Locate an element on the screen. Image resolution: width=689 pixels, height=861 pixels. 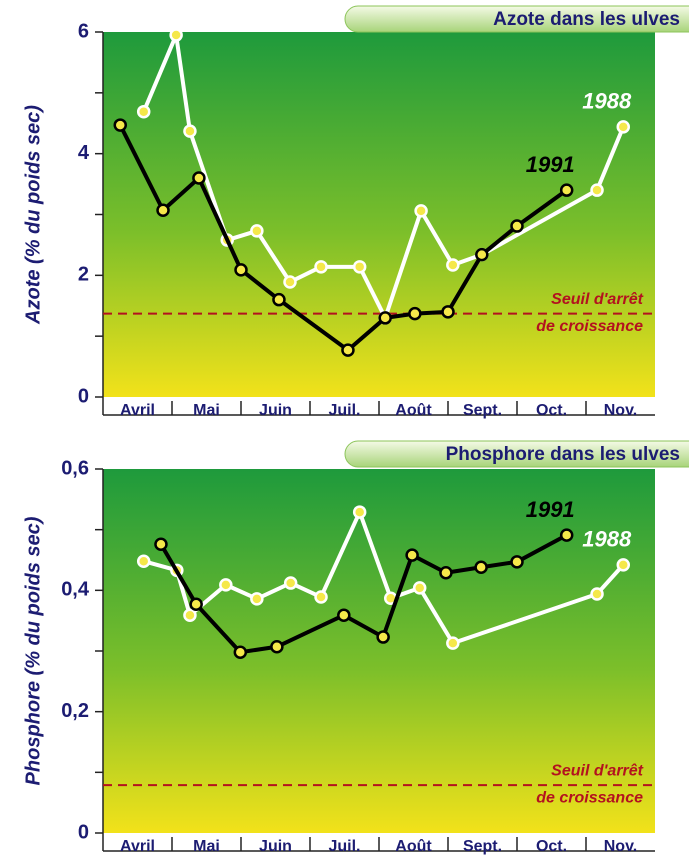
y-tick-label: 0,6 is located at coordinates (75, 468).